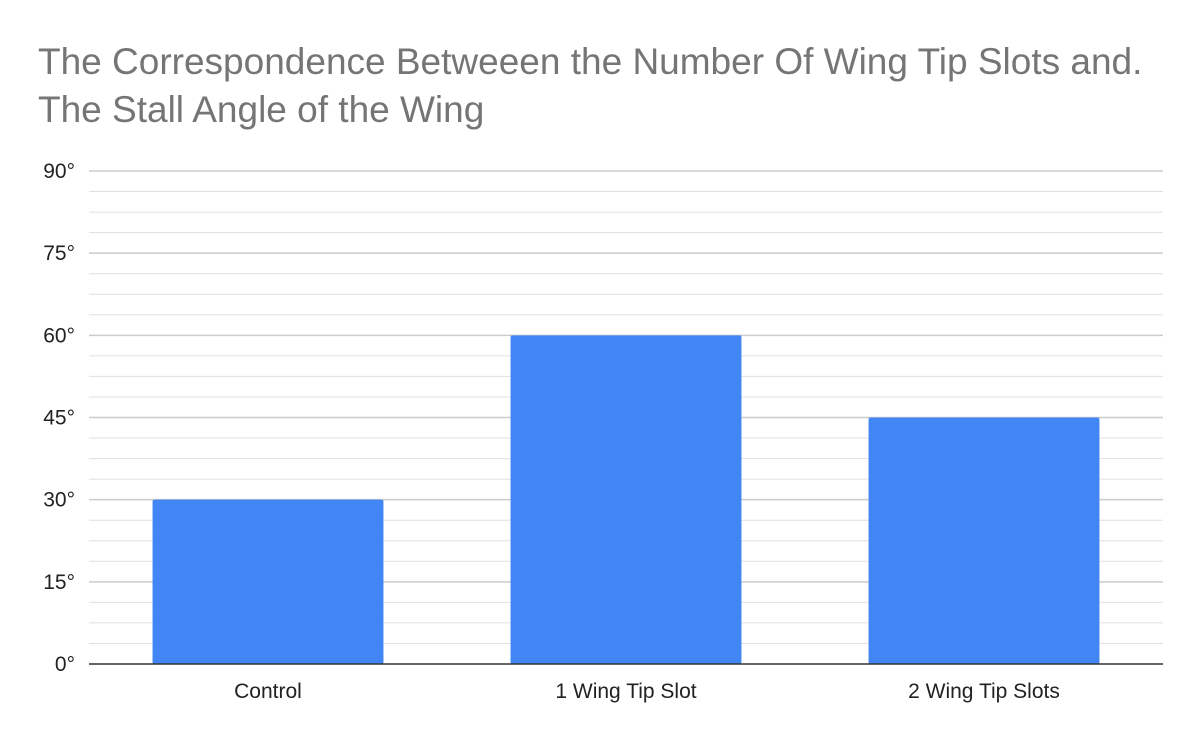 The height and width of the screenshot is (742, 1200). Describe the element at coordinates (65, 664) in the screenshot. I see `y-tick-label: 0°` at that location.